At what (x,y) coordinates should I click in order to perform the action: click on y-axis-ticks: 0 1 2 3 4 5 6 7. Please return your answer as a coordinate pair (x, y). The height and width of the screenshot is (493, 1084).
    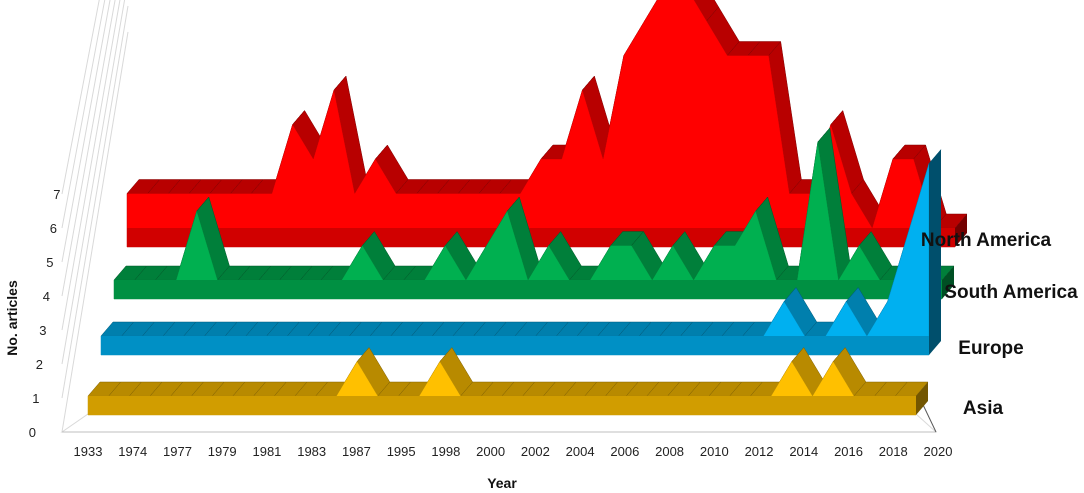
    Looking at the image, I should click on (45, 313).